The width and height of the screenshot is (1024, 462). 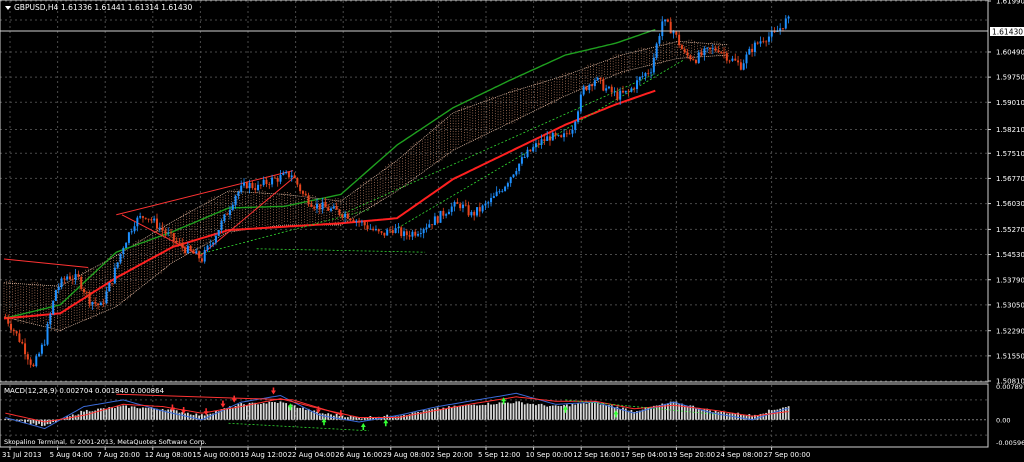 What do you see at coordinates (1010, 382) in the screenshot?
I see `price-tick-label: 1.50810` at bounding box center [1010, 382].